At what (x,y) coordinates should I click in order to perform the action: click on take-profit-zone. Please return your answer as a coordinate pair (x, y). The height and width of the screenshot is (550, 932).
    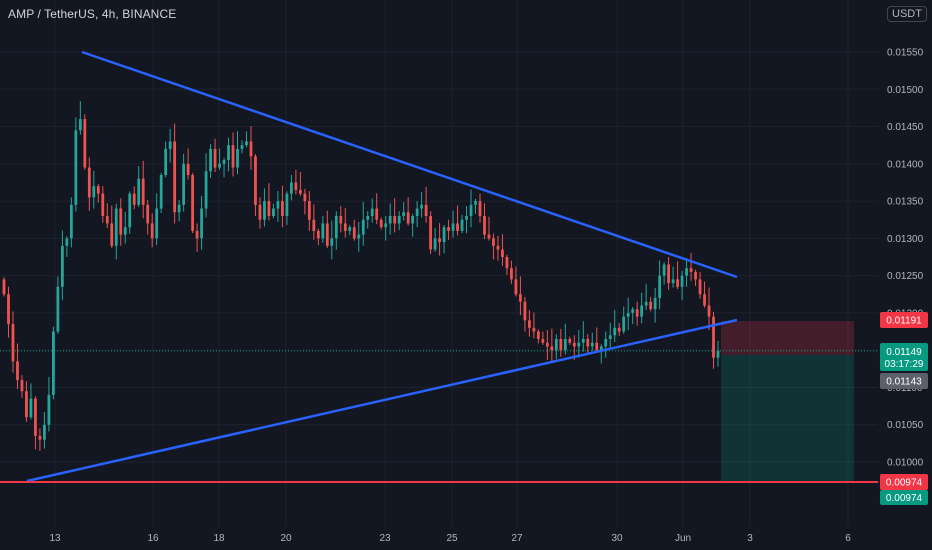
    Looking at the image, I should click on (787, 418).